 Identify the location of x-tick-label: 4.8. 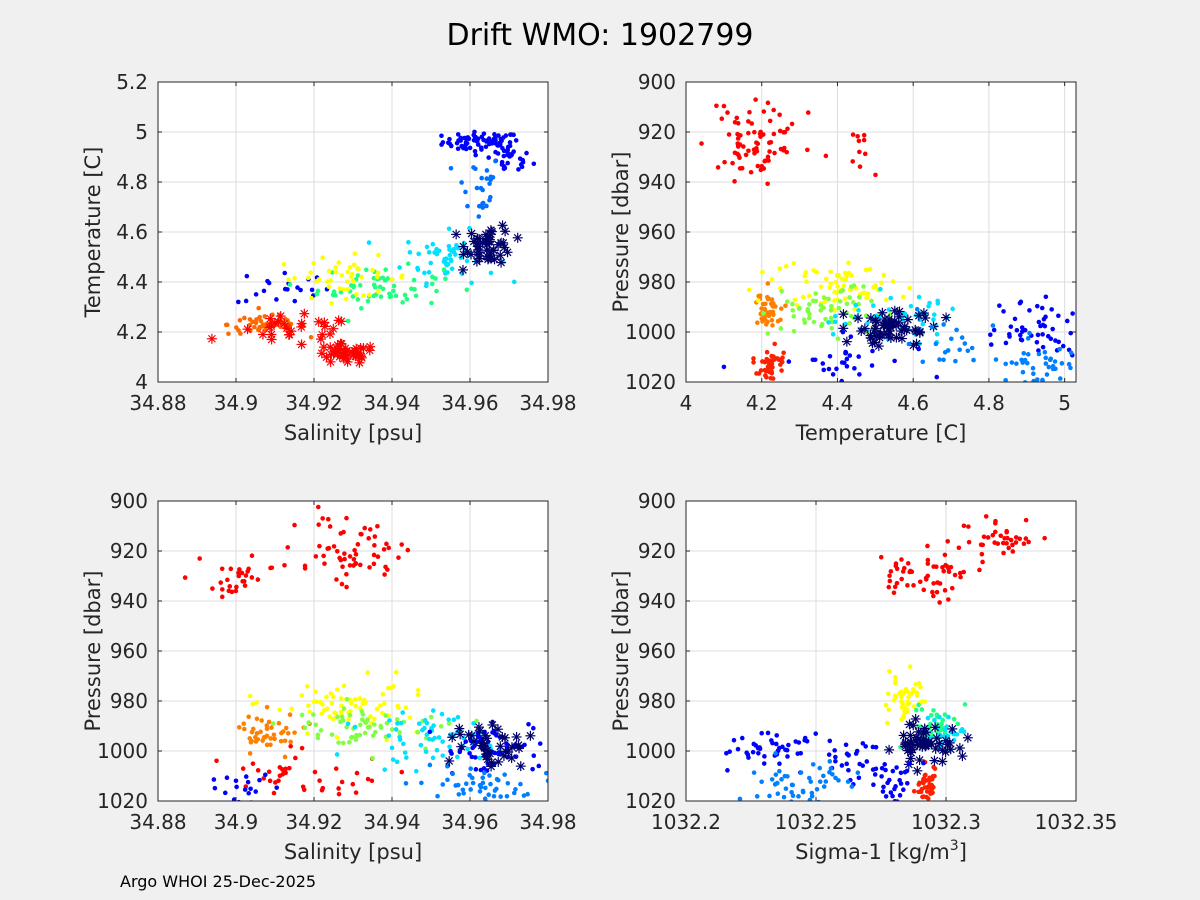
(989, 403).